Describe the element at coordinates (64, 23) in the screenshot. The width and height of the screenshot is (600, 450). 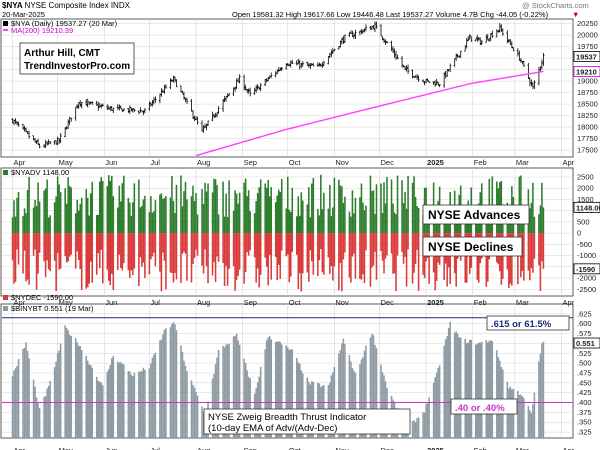
I see `price-legend: $NYA (Daily) 19537.27 (20 Mar)` at that location.